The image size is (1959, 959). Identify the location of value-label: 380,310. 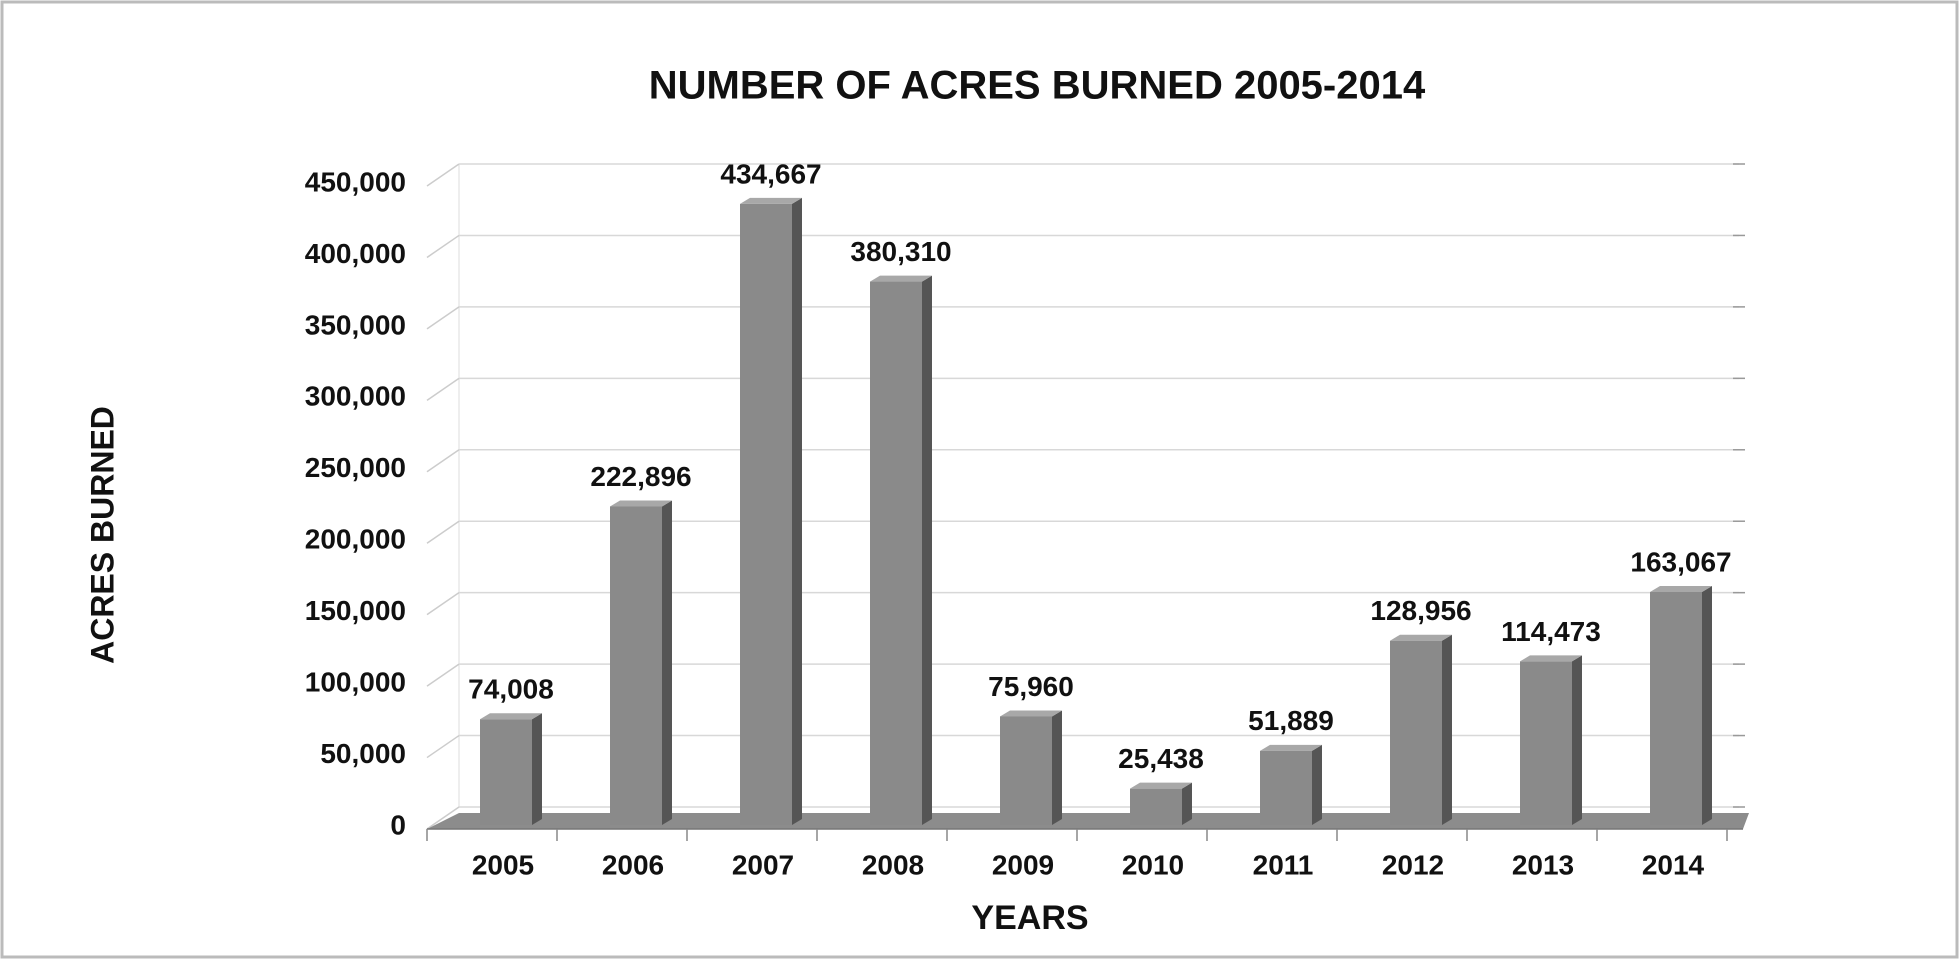
(900, 251).